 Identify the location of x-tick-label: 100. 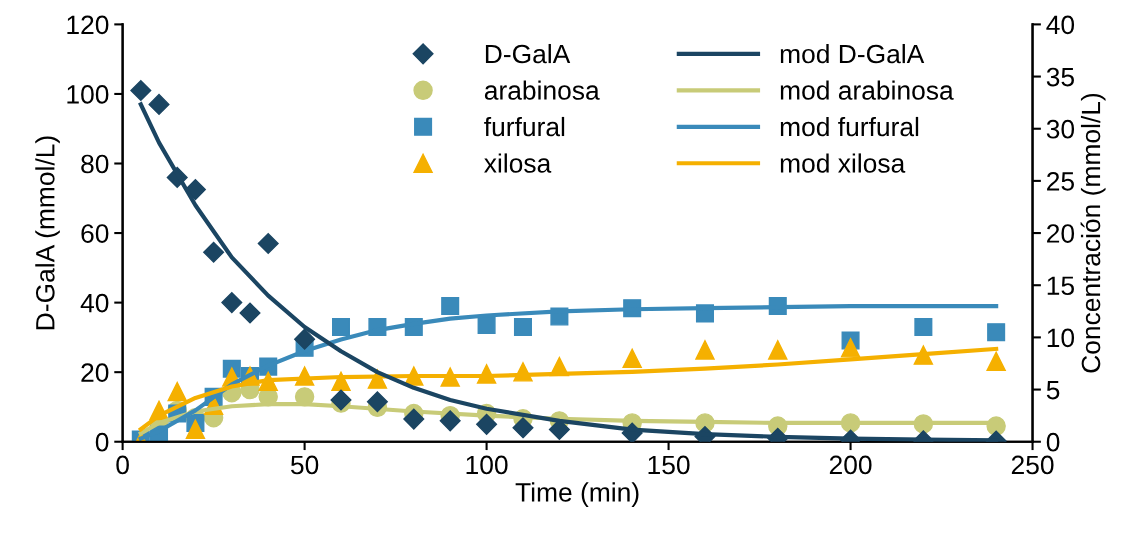
(487, 465).